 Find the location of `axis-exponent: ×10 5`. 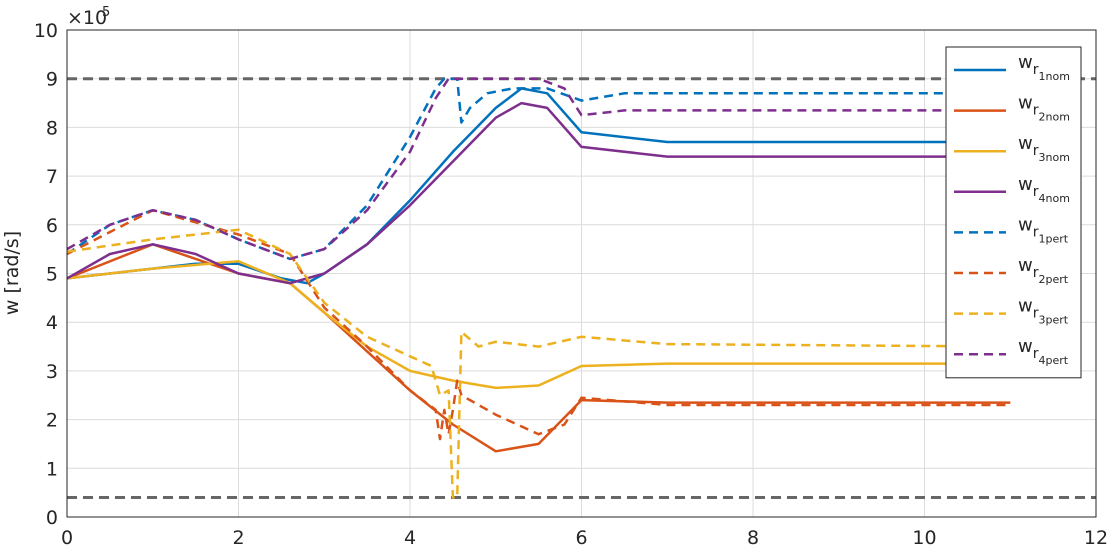

axis-exponent: ×10 5 is located at coordinates (88, 17).